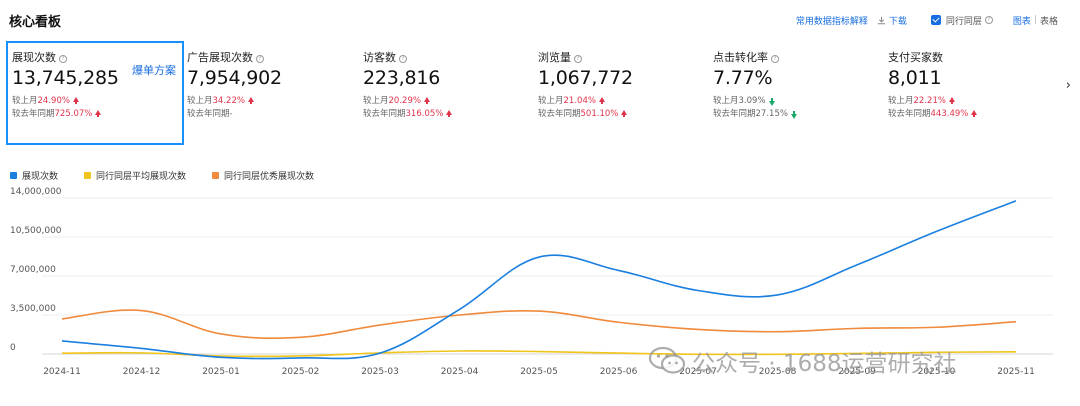 Image resolution: width=1080 pixels, height=406 pixels. Describe the element at coordinates (446, 56) in the screenshot. I see `kpi-label: 访客数?` at that location.